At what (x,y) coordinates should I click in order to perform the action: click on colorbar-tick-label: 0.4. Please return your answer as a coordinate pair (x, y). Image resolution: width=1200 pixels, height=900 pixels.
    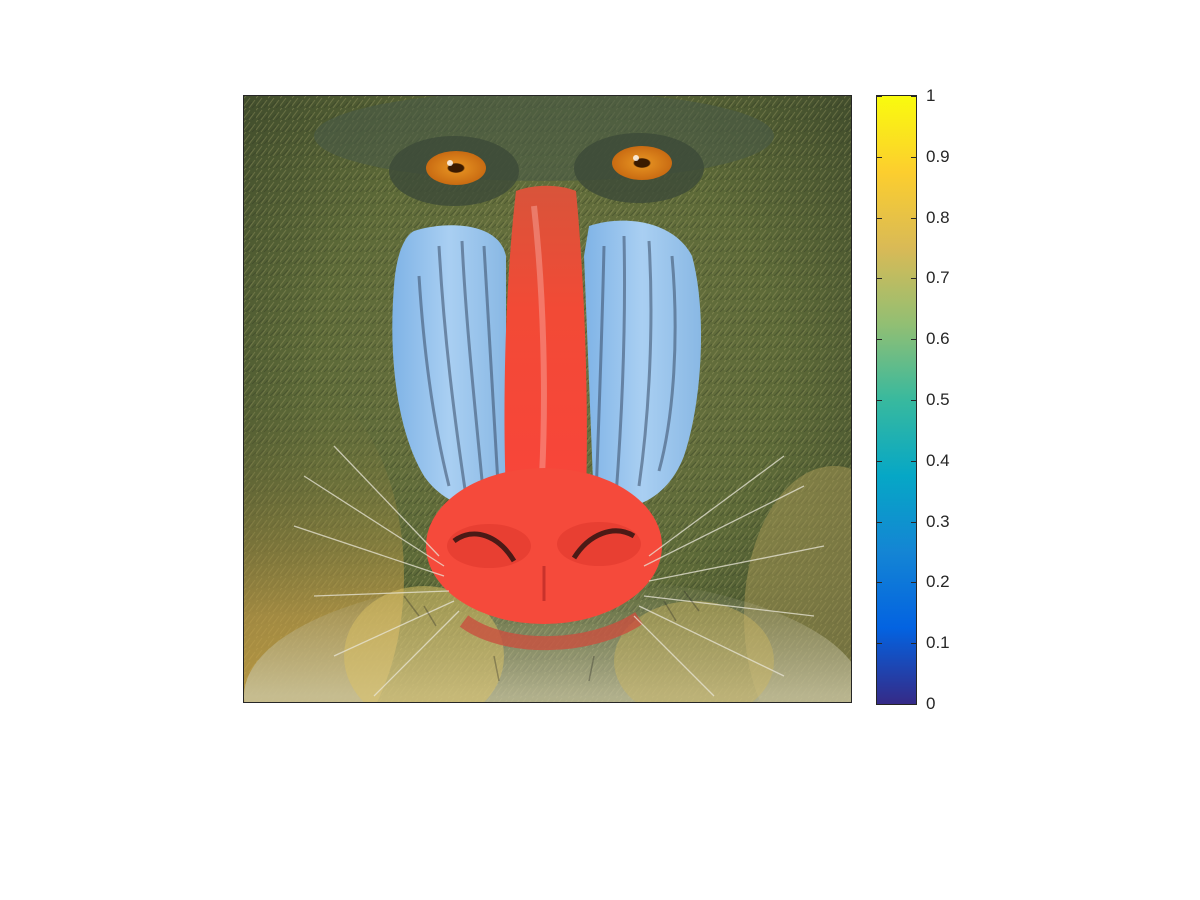
    Looking at the image, I should click on (938, 460).